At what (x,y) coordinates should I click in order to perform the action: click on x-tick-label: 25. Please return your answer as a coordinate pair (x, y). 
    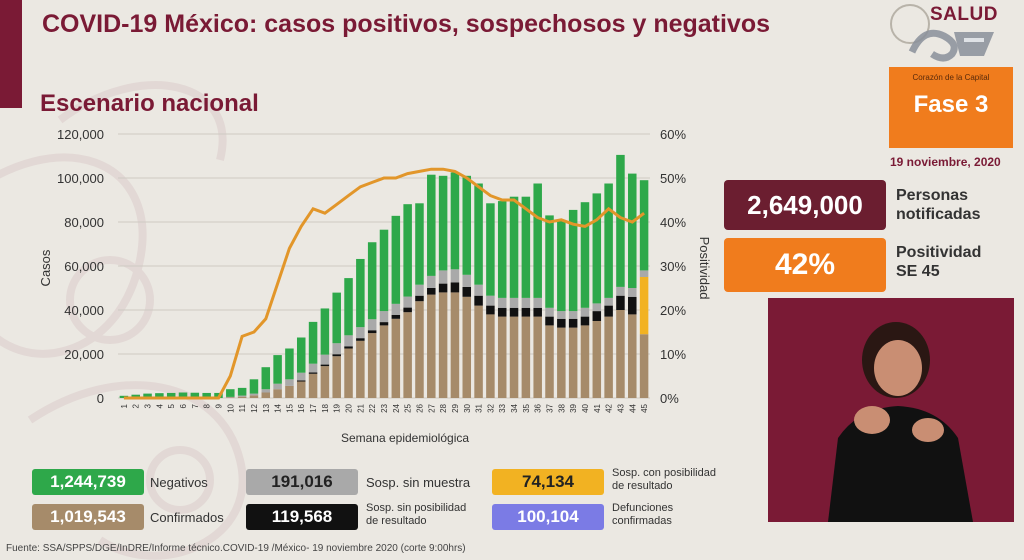
    Looking at the image, I should click on (408, 407).